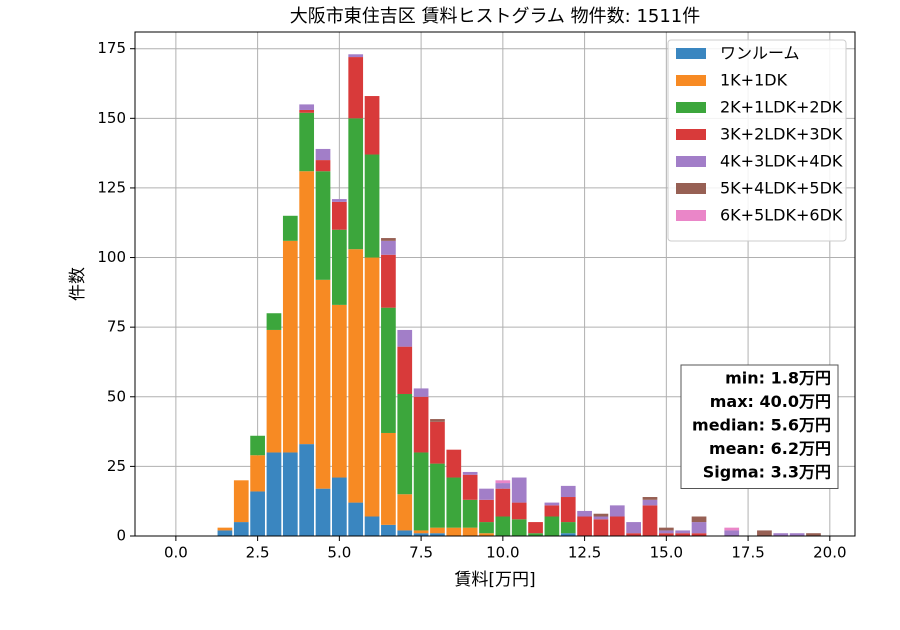 The image size is (900, 630). Describe the element at coordinates (111, 48) in the screenshot. I see `y-tick-label: 175` at that location.